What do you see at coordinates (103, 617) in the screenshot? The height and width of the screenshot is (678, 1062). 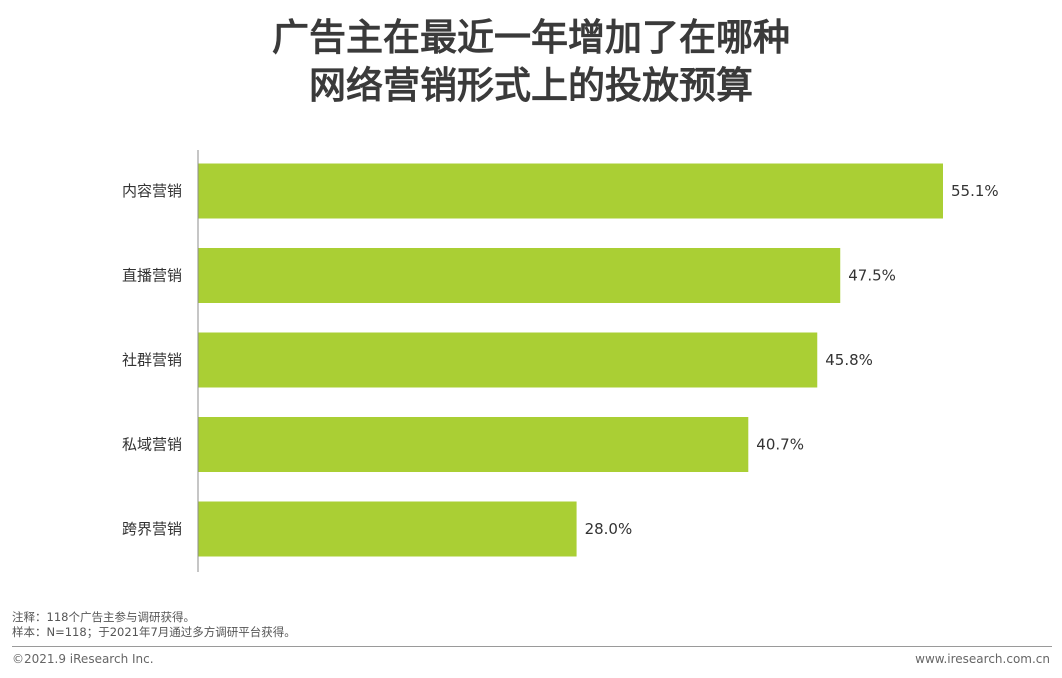 I see `note-text: 注释：118个广告主参与调研获得。` at bounding box center [103, 617].